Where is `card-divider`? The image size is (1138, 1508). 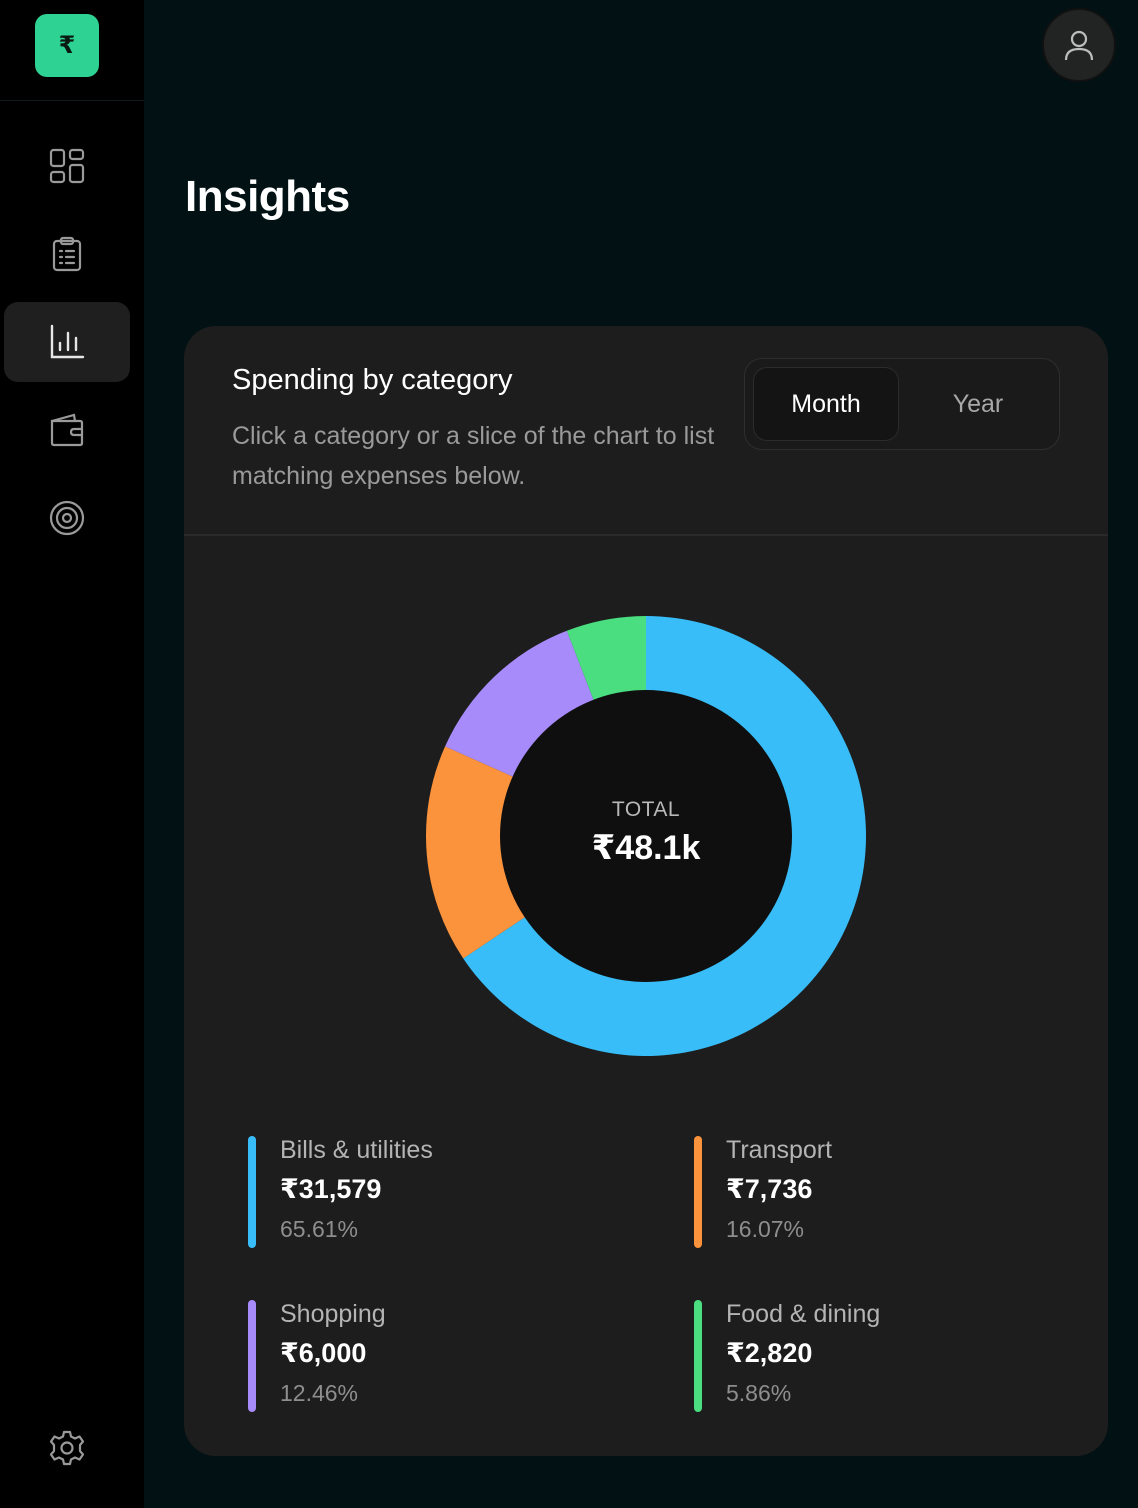 card-divider is located at coordinates (646, 535).